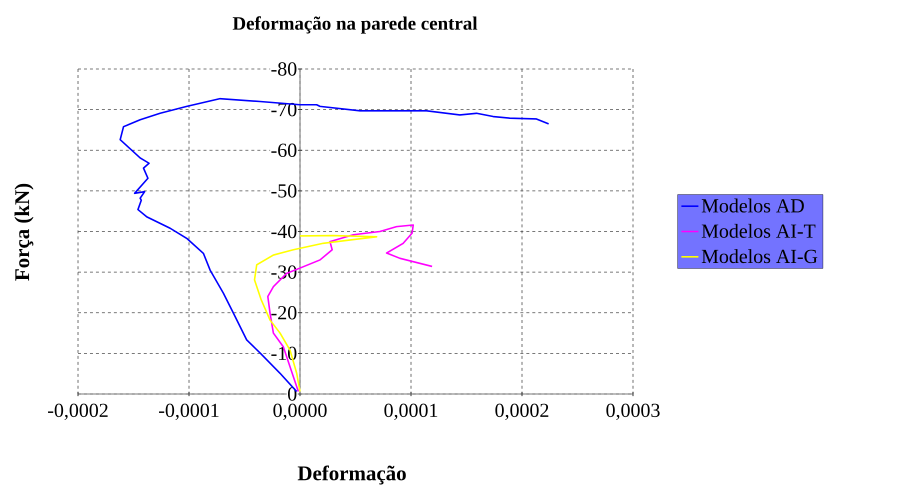 This screenshot has height=490, width=898. Describe the element at coordinates (283, 191) in the screenshot. I see `y-tick-label: -50` at that location.